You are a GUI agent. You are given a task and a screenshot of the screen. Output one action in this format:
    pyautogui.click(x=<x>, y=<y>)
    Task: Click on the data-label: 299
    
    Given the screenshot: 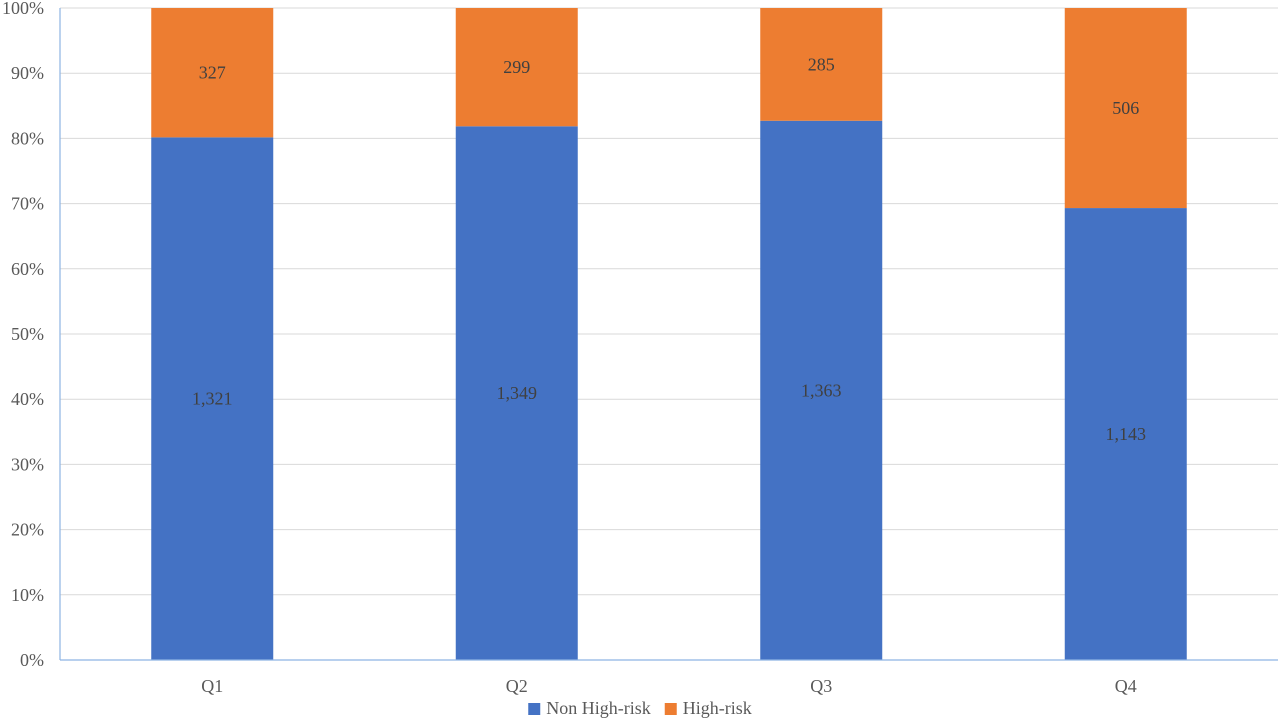 What is the action you would take?
    pyautogui.click(x=516, y=67)
    